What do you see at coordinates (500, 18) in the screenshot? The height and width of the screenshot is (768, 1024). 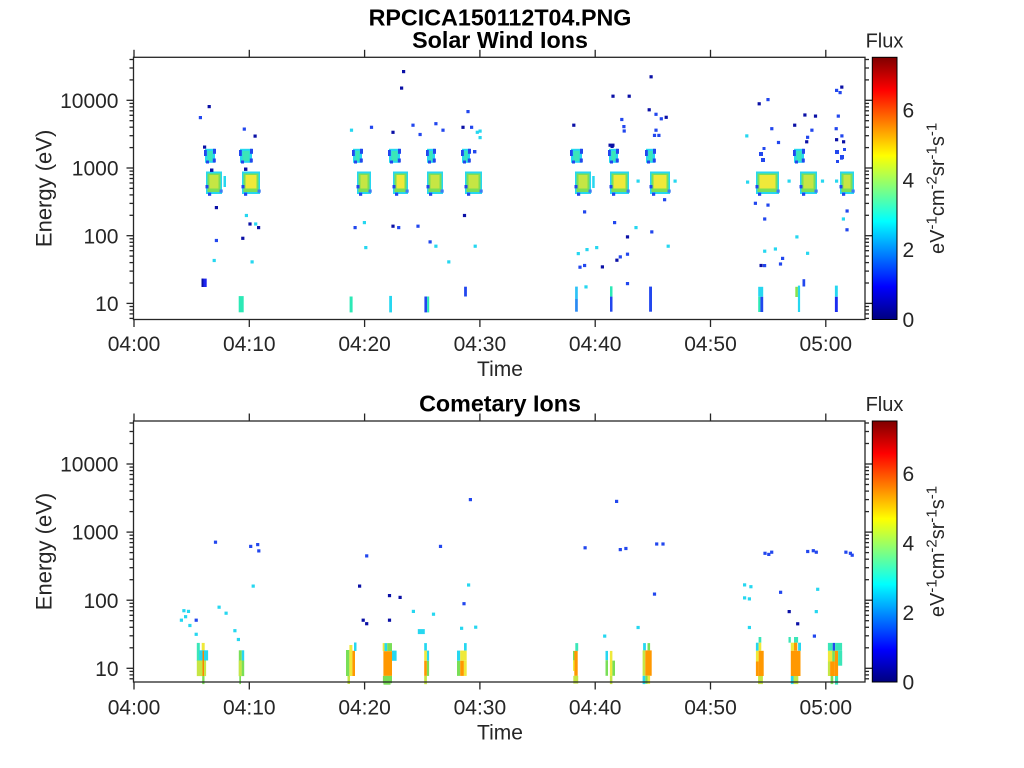 I see `svg-text: RPCICA150112T04.PNG` at bounding box center [500, 18].